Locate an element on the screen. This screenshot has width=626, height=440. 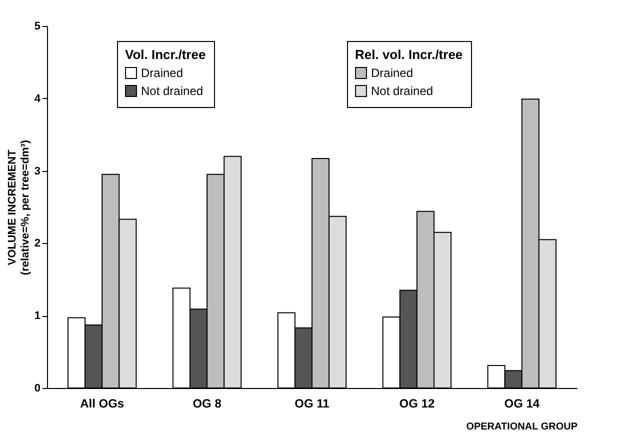
y-tick-label: 0 is located at coordinates (37, 388).